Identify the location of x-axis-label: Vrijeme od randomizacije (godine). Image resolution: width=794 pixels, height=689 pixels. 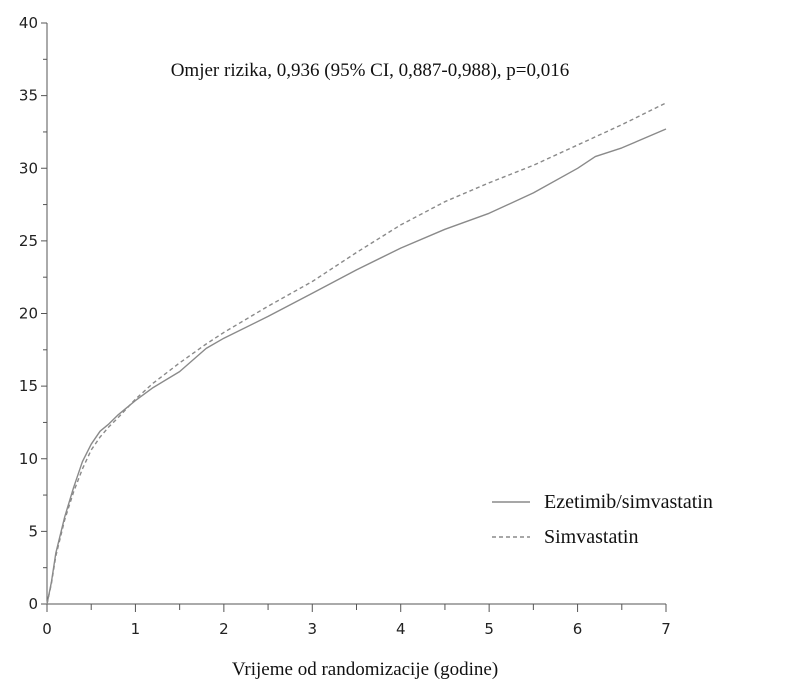
(365, 669).